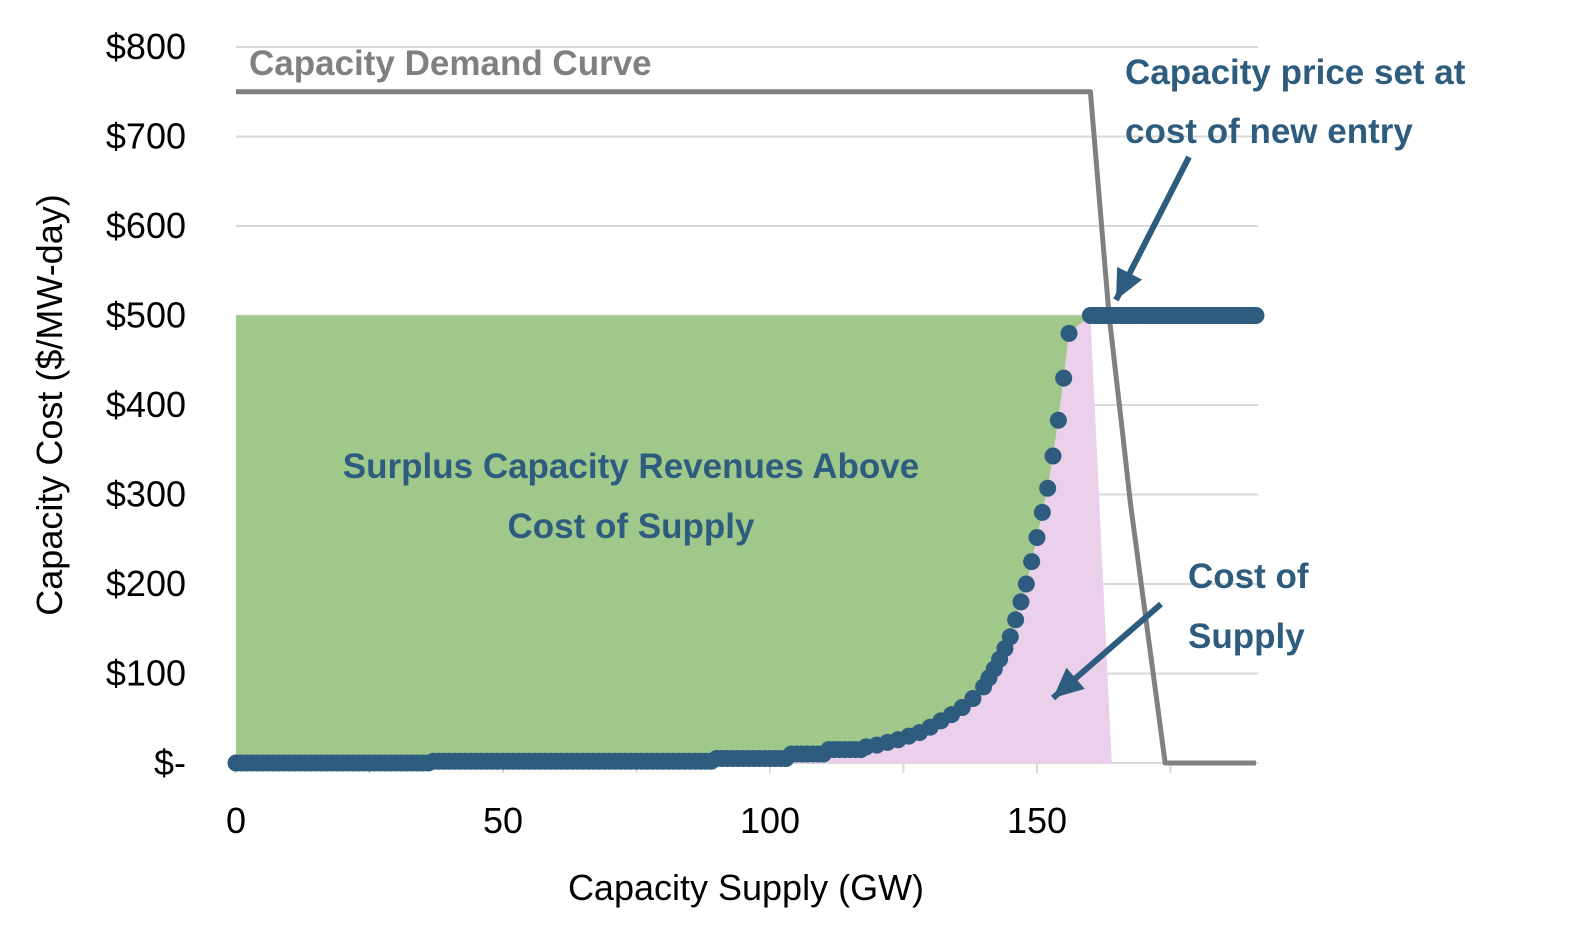 This screenshot has width=1578, height=944. What do you see at coordinates (1121, 428) in the screenshot?
I see `annotation-arrows` at bounding box center [1121, 428].